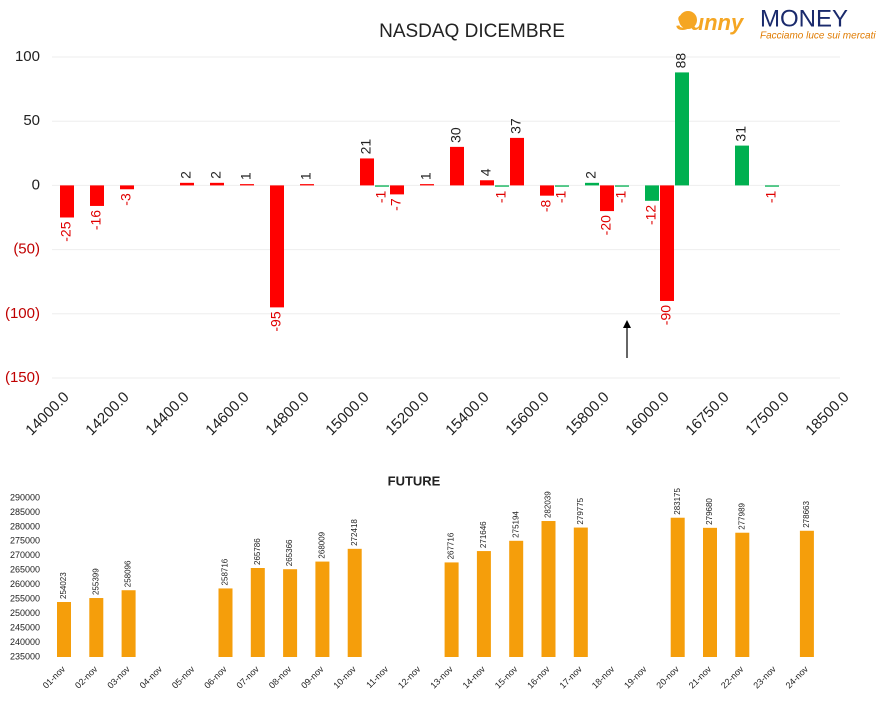  I want to click on data-label: 279680, so click(709, 511).